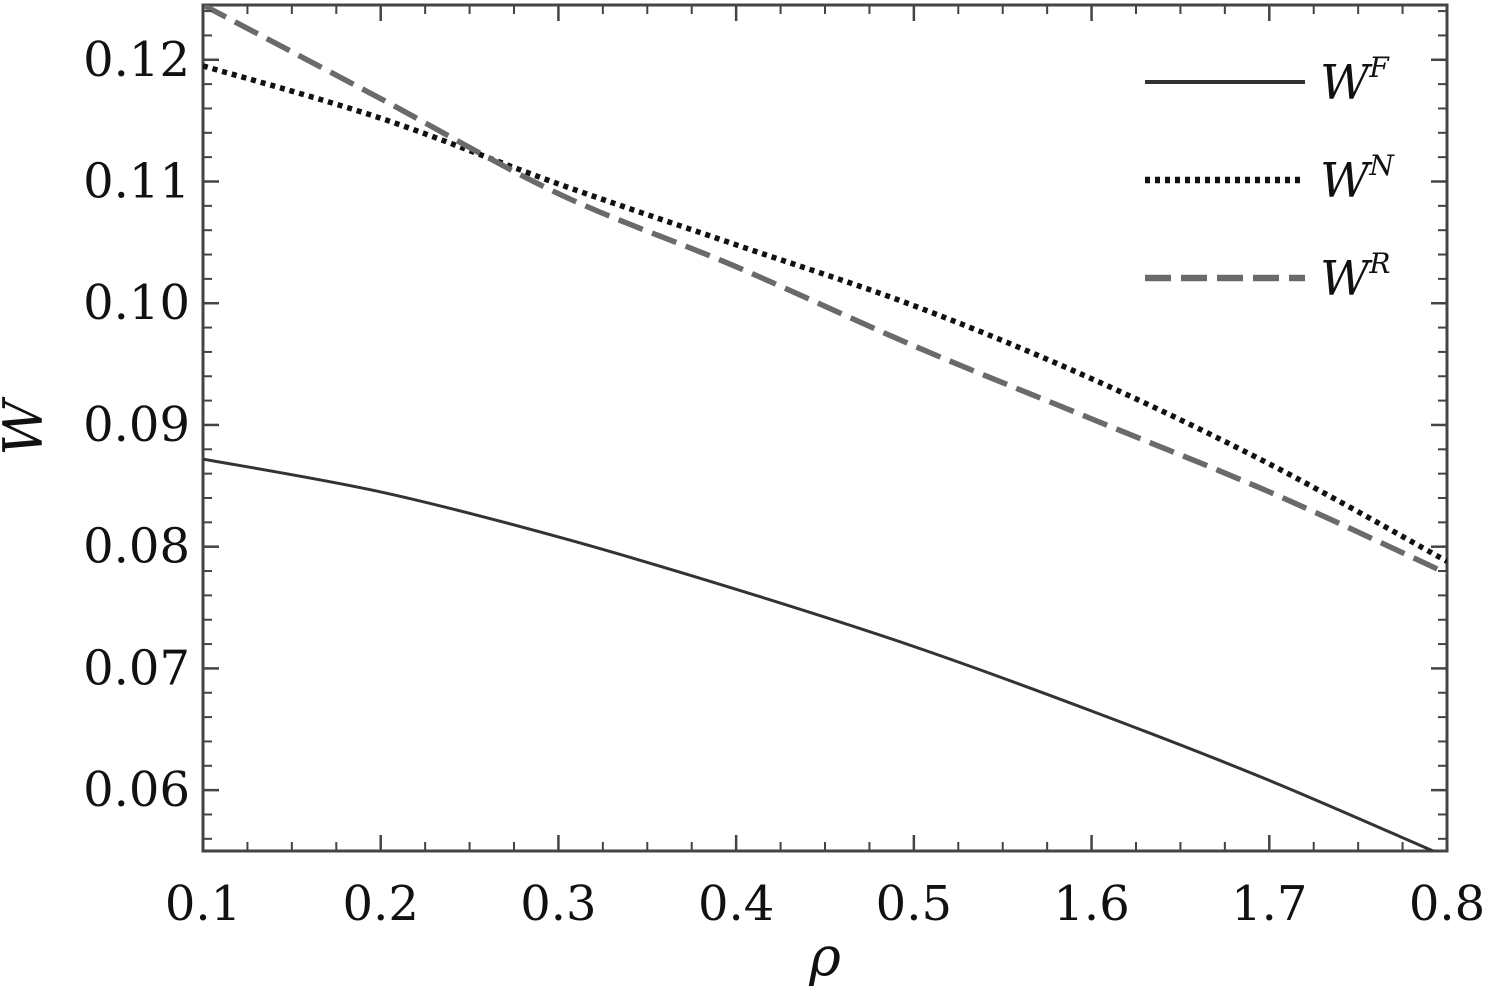 The image size is (1492, 986). What do you see at coordinates (1269, 904) in the screenshot?
I see `x-tick-label: 1.7` at bounding box center [1269, 904].